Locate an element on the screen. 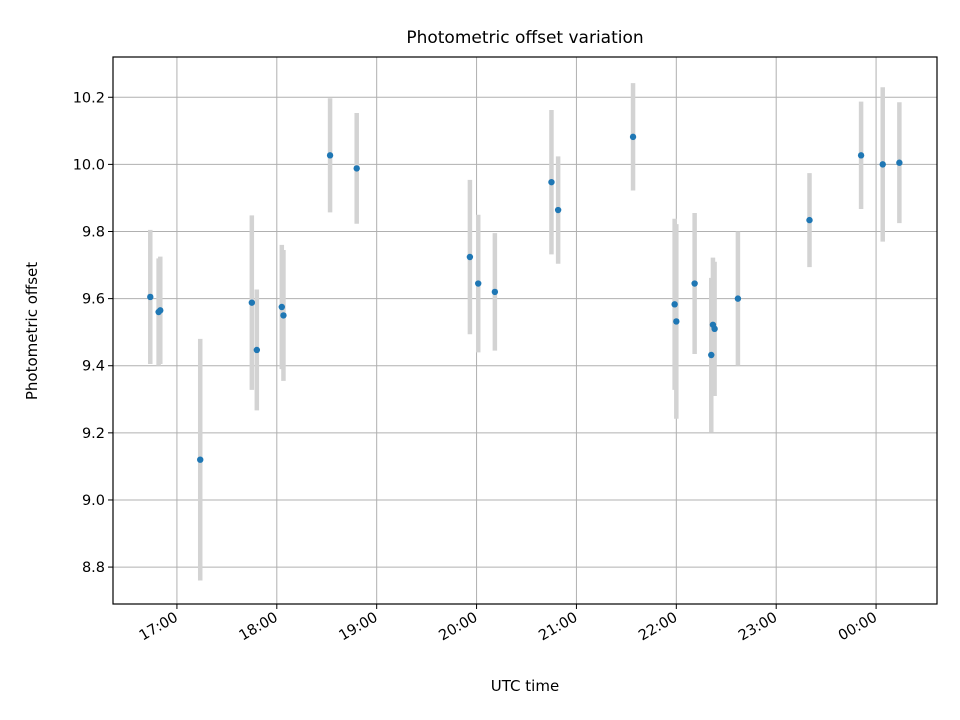 The height and width of the screenshot is (720, 960). x-tick-label: 20:00 is located at coordinates (458, 627).